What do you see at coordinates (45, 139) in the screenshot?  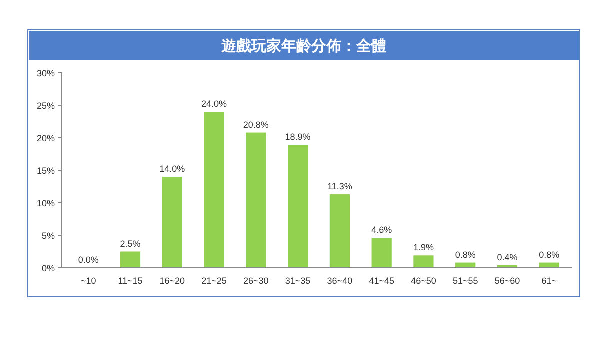 I see `y-tick-label: 20%` at bounding box center [45, 139].